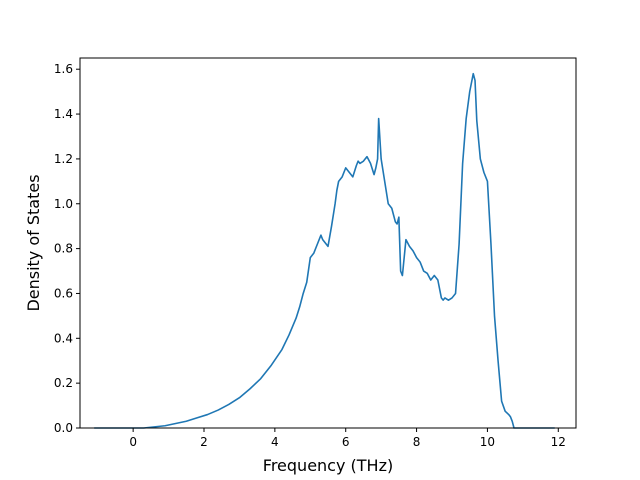 Image resolution: width=640 pixels, height=480 pixels. I want to click on x-tick-label: 2, so click(204, 442).